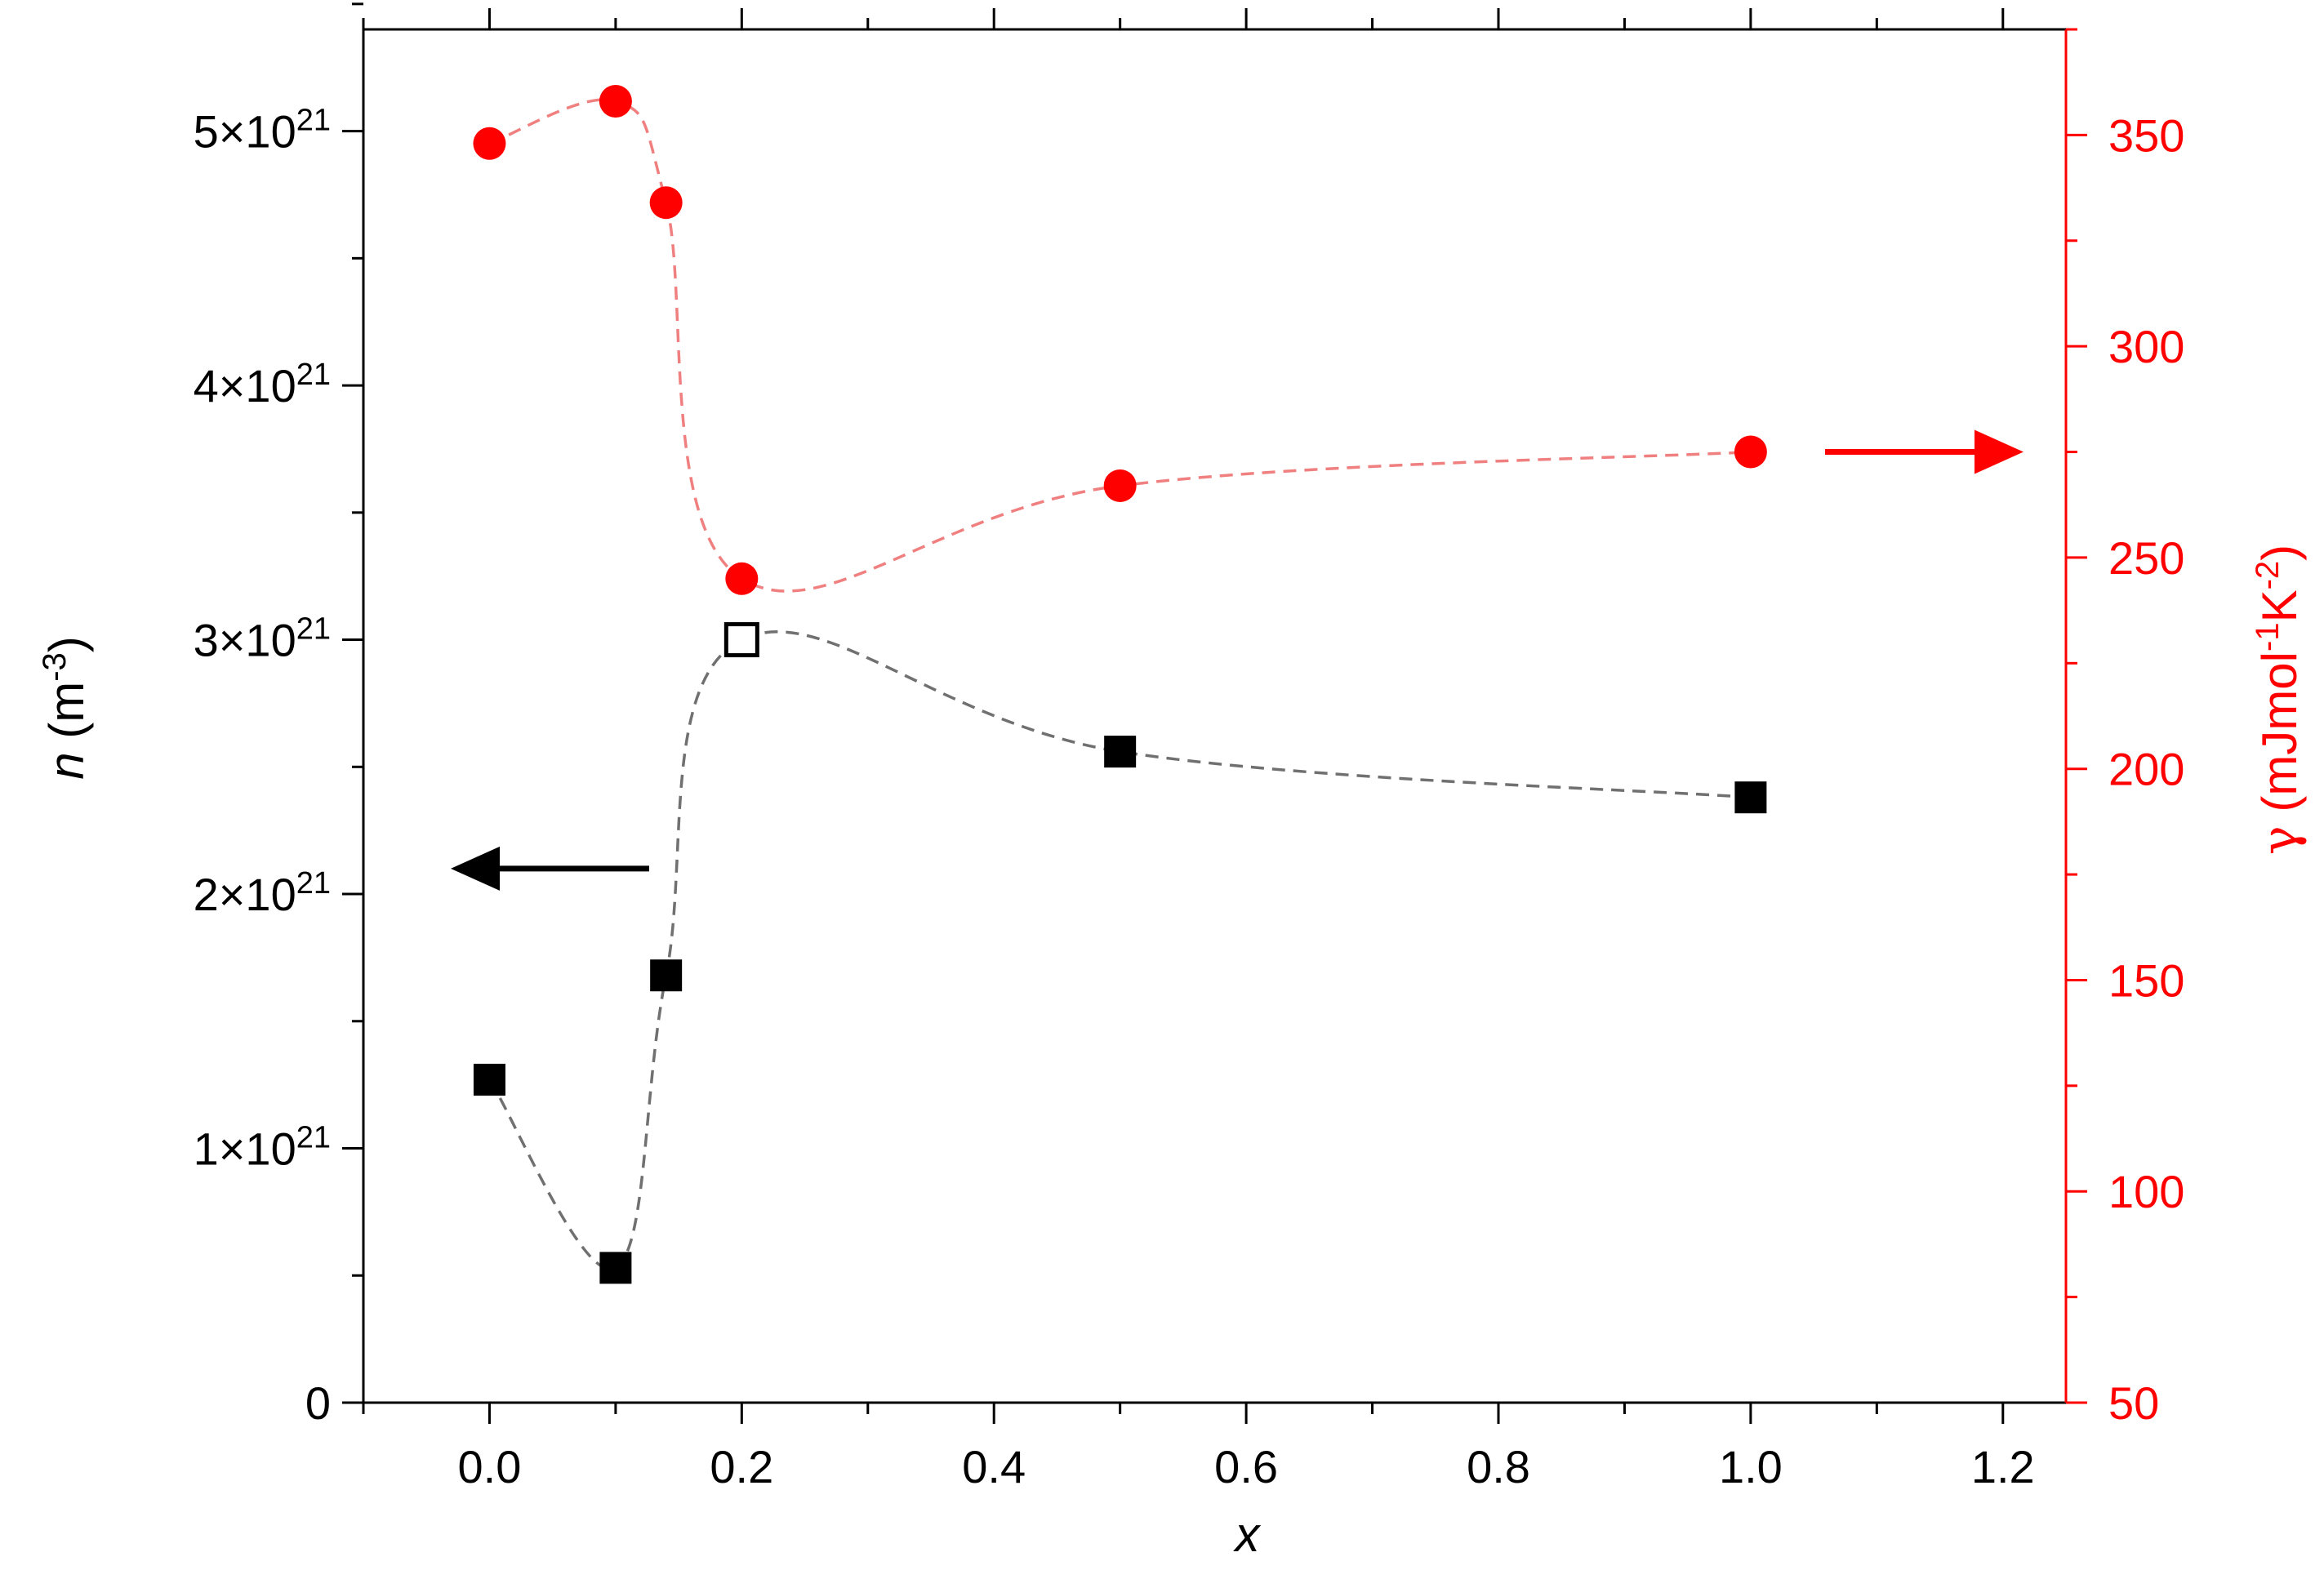 This screenshot has width=2324, height=1579. What do you see at coordinates (262, 893) in the screenshot?
I see `left-tick-label: 2×10²¹` at bounding box center [262, 893].